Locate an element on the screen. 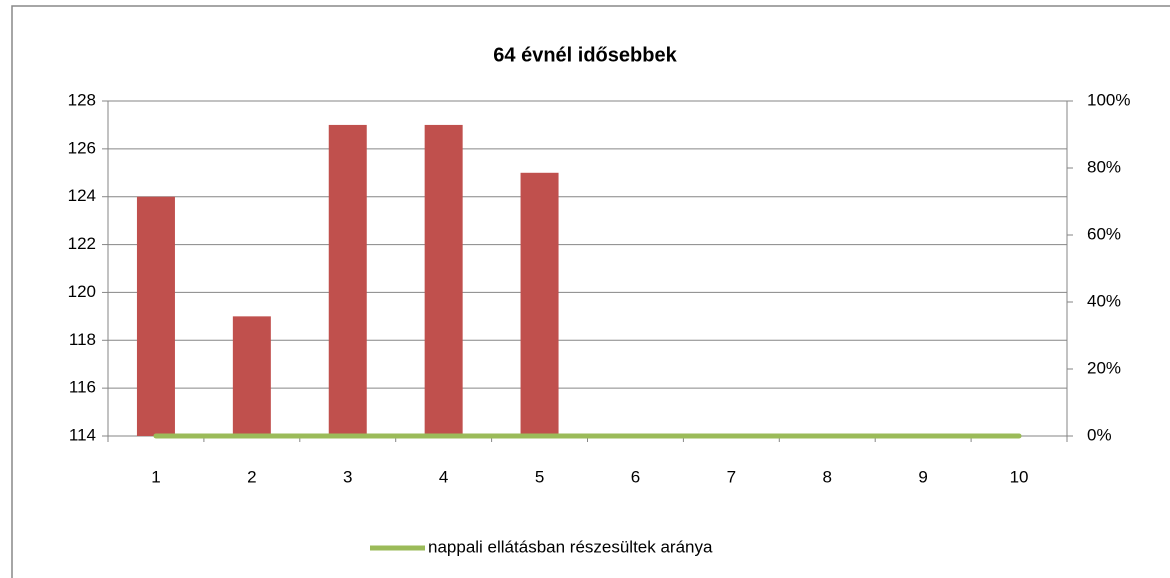  x-tick-label: 6 is located at coordinates (635, 476).